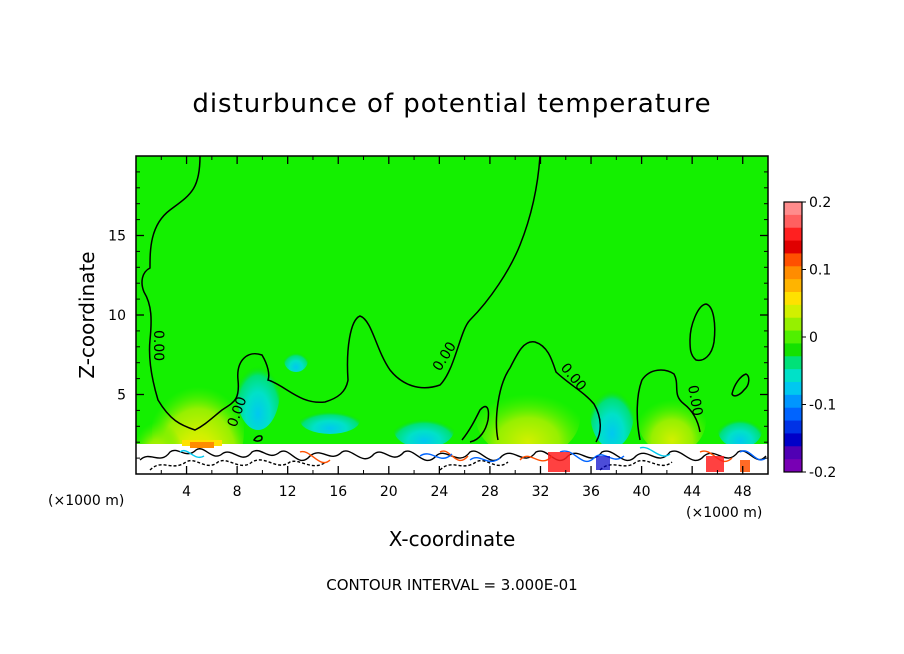 The image size is (904, 654). Describe the element at coordinates (288, 492) in the screenshot. I see `x-tick-label: 12` at that location.